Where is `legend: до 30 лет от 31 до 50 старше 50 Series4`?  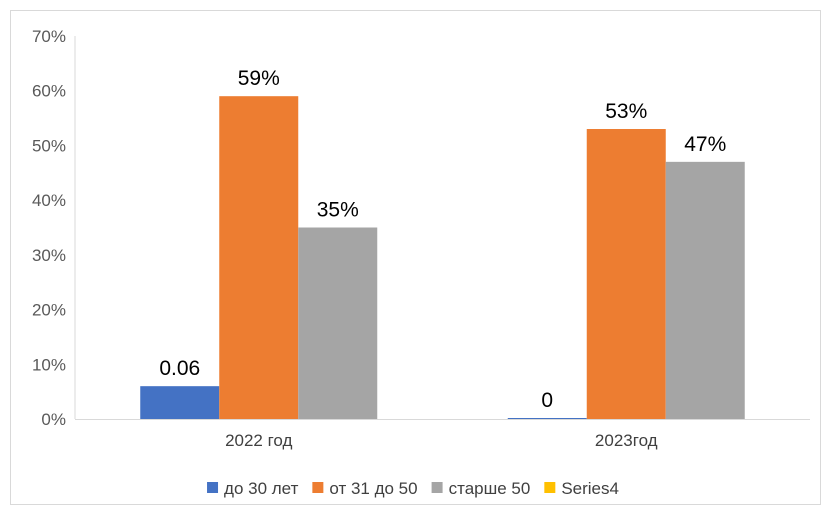 legend: до 30 лет от 31 до 50 старше 50 Series4 is located at coordinates (413, 488).